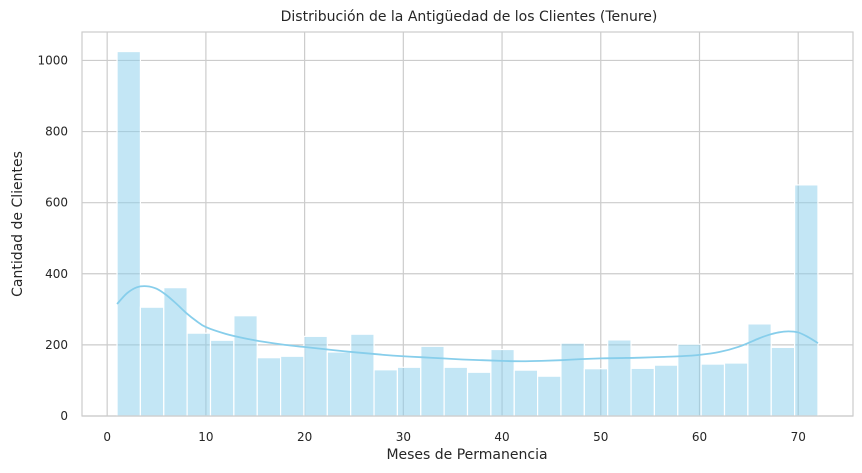 Image resolution: width=862 pixels, height=473 pixels. What do you see at coordinates (467, 324) in the screenshot?
I see `kde-line` at bounding box center [467, 324].